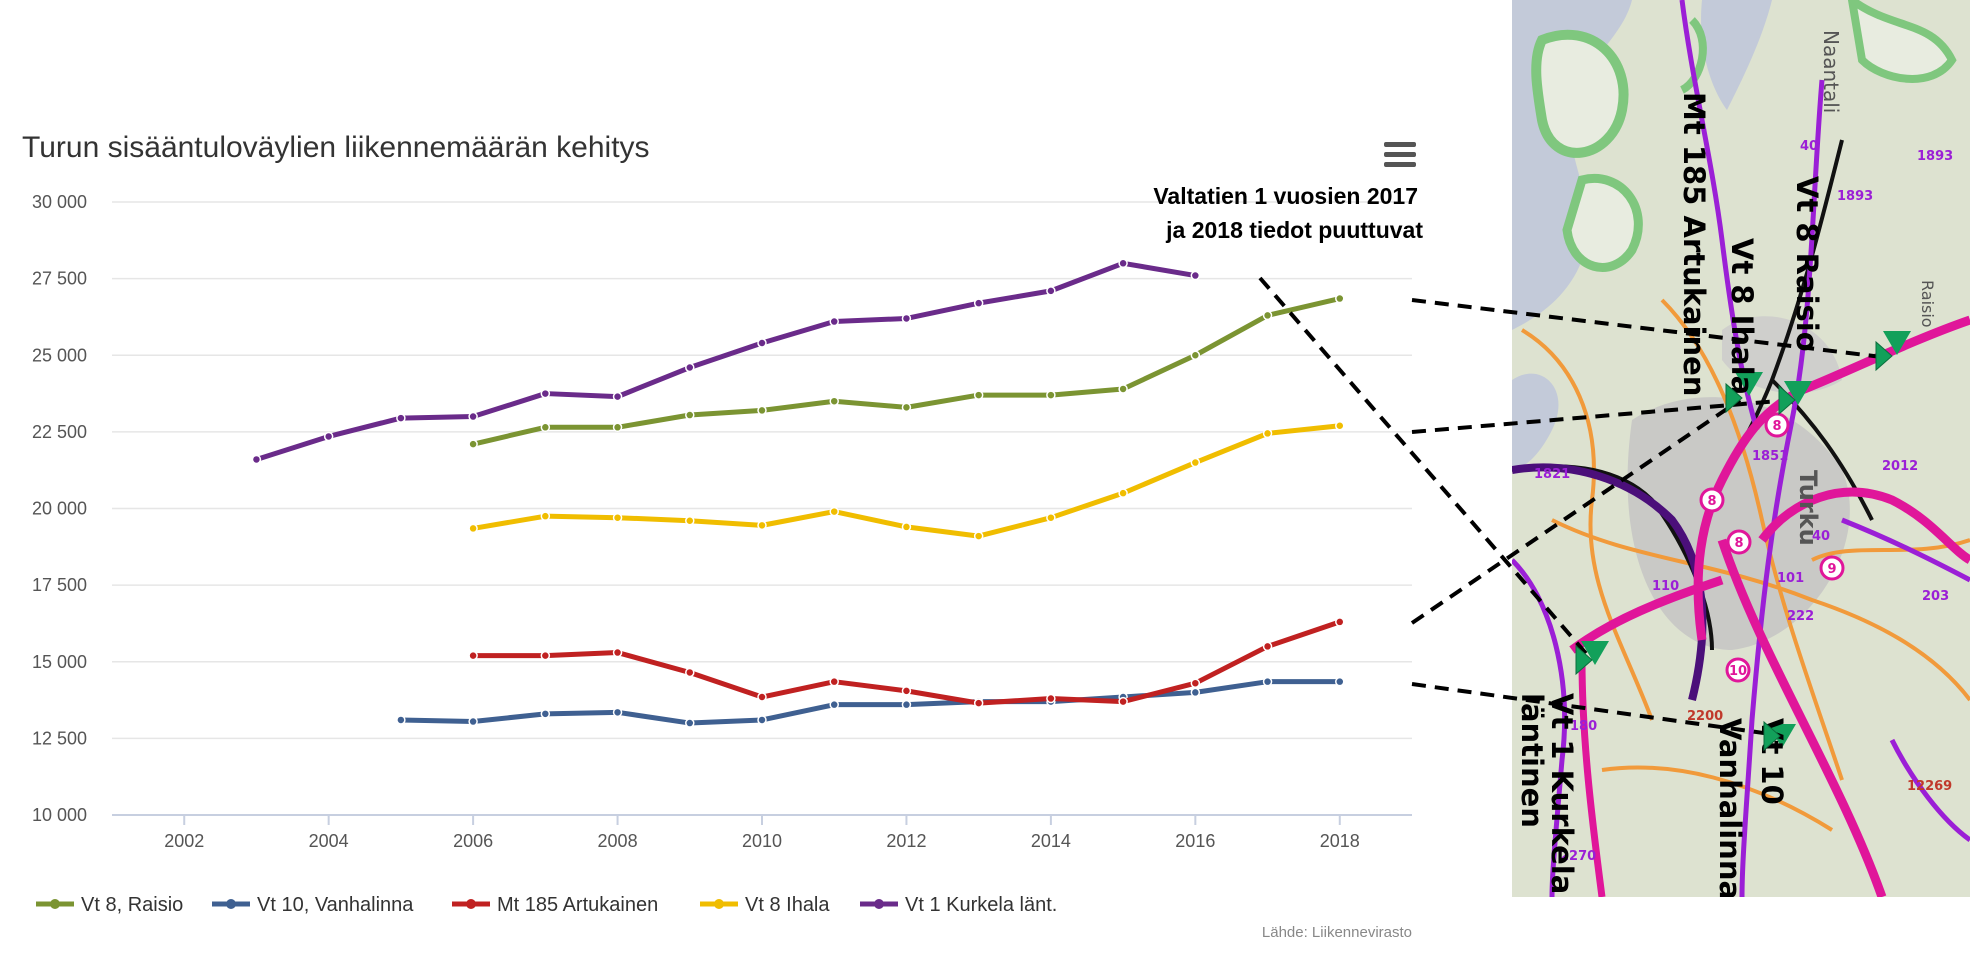  I want to click on road-number-2012: 2012, so click(1900, 466).